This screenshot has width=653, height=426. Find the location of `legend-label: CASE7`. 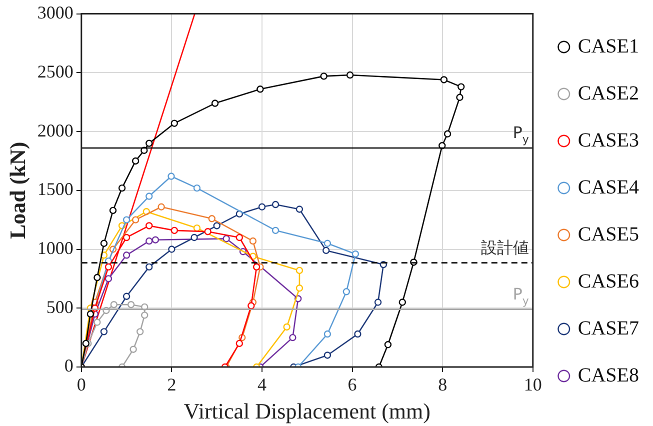

legend-label: CASE7 is located at coordinates (608, 328).